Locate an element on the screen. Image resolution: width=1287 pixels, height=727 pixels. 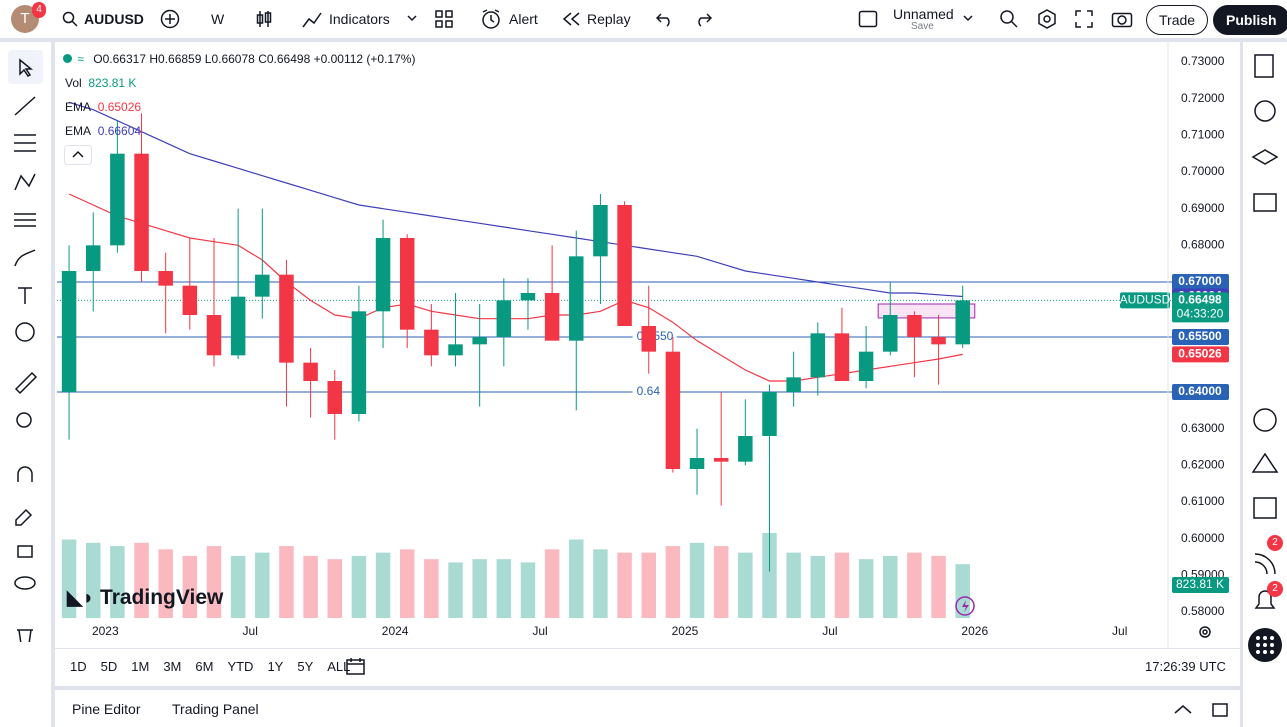
alert-icon is located at coordinates (491, 19).